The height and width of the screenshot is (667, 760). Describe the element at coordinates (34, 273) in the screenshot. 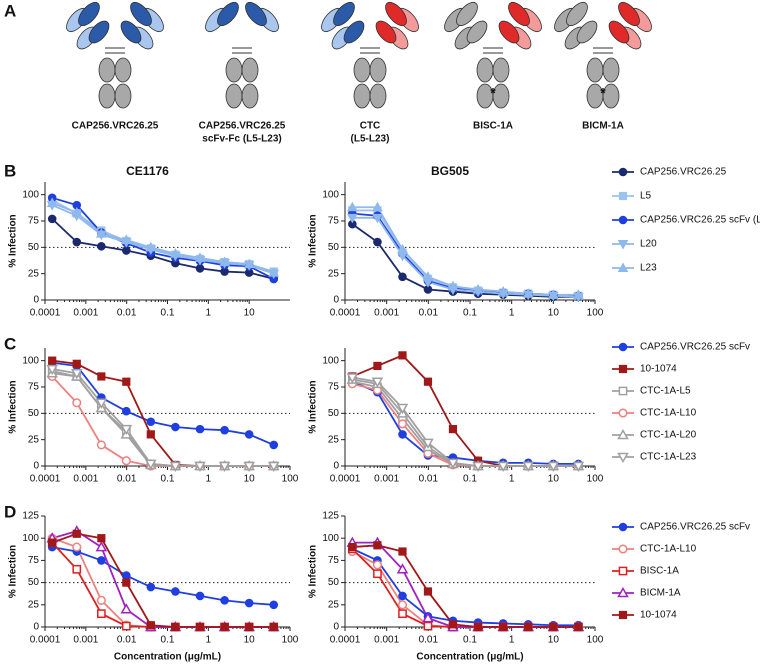

I see `y-tick-label: 25` at that location.